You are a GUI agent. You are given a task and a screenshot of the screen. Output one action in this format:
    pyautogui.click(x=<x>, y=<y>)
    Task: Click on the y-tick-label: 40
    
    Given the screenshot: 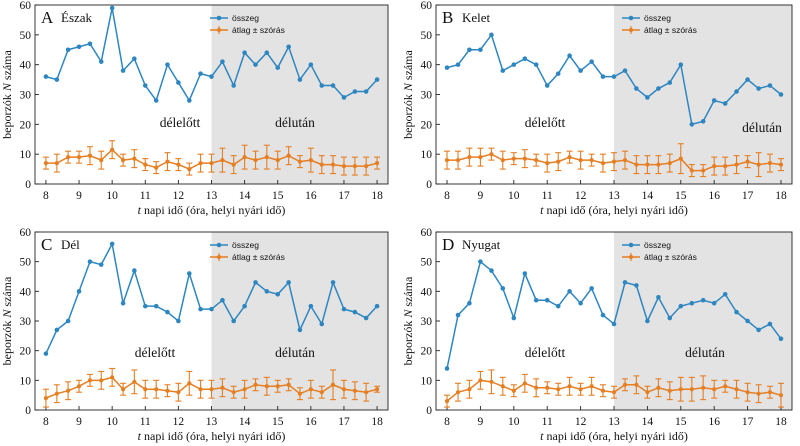 What is the action you would take?
    pyautogui.click(x=26, y=292)
    